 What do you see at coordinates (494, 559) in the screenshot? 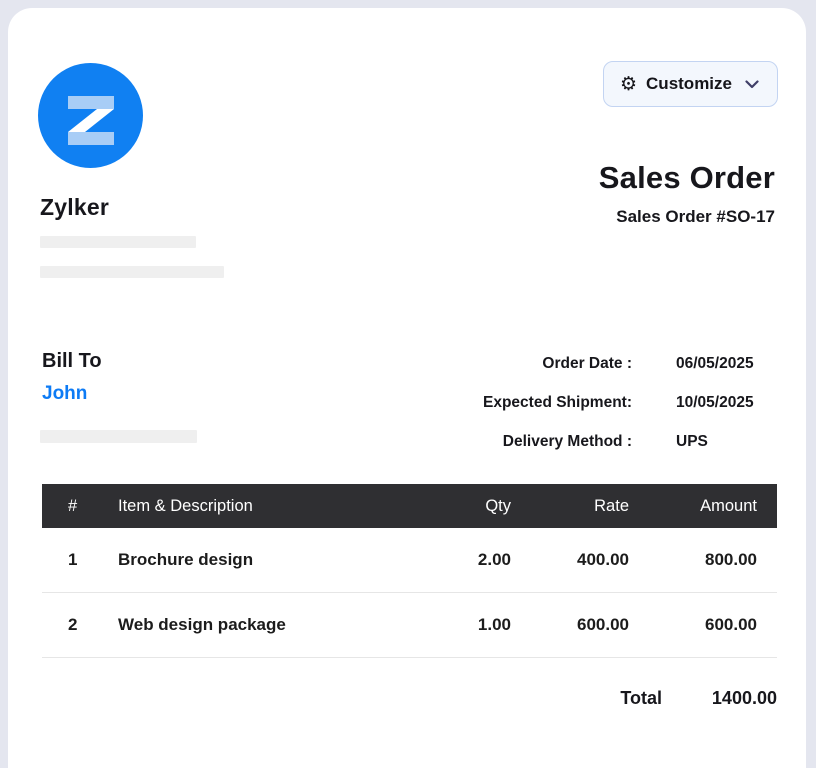
I see `row-qty: 2.00` at bounding box center [494, 559].